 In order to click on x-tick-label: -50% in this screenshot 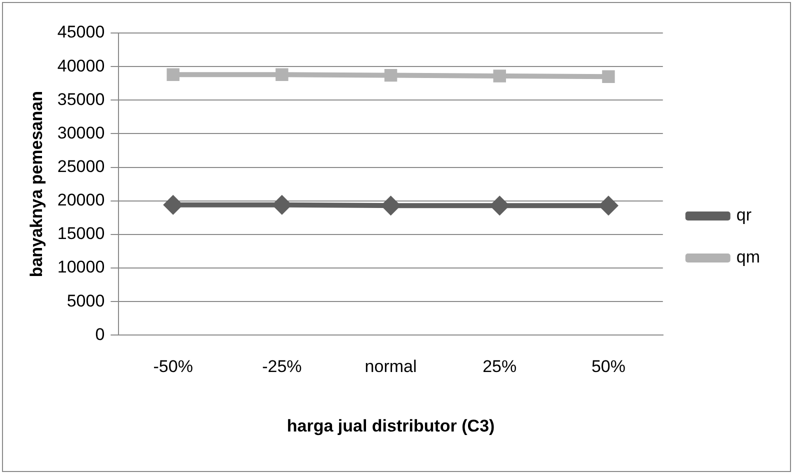, I will do `click(173, 366)`.